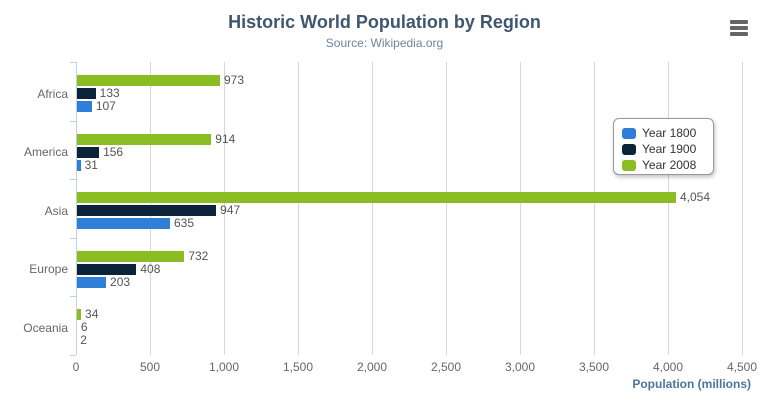 The height and width of the screenshot is (416, 769). I want to click on data-label: 914, so click(225, 138).